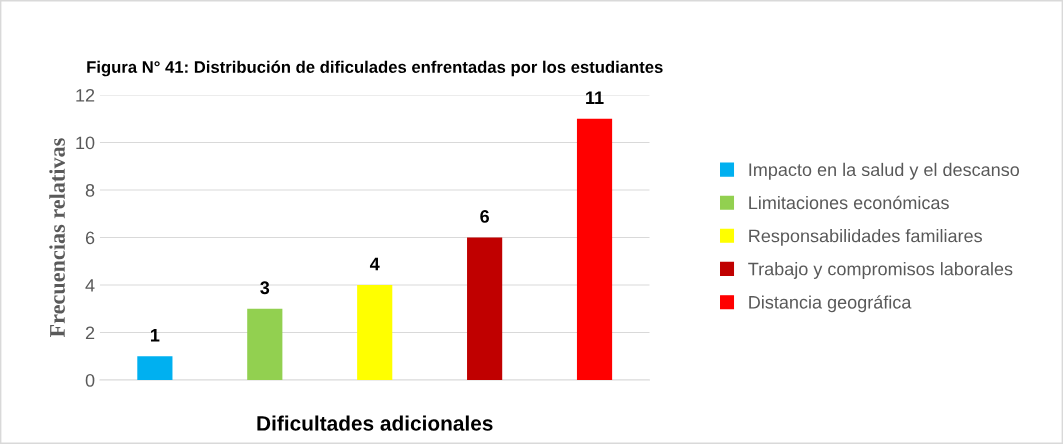 This screenshot has width=1063, height=444. Describe the element at coordinates (884, 171) in the screenshot. I see `legend-label: Impacto en la salud y el descanso` at that location.